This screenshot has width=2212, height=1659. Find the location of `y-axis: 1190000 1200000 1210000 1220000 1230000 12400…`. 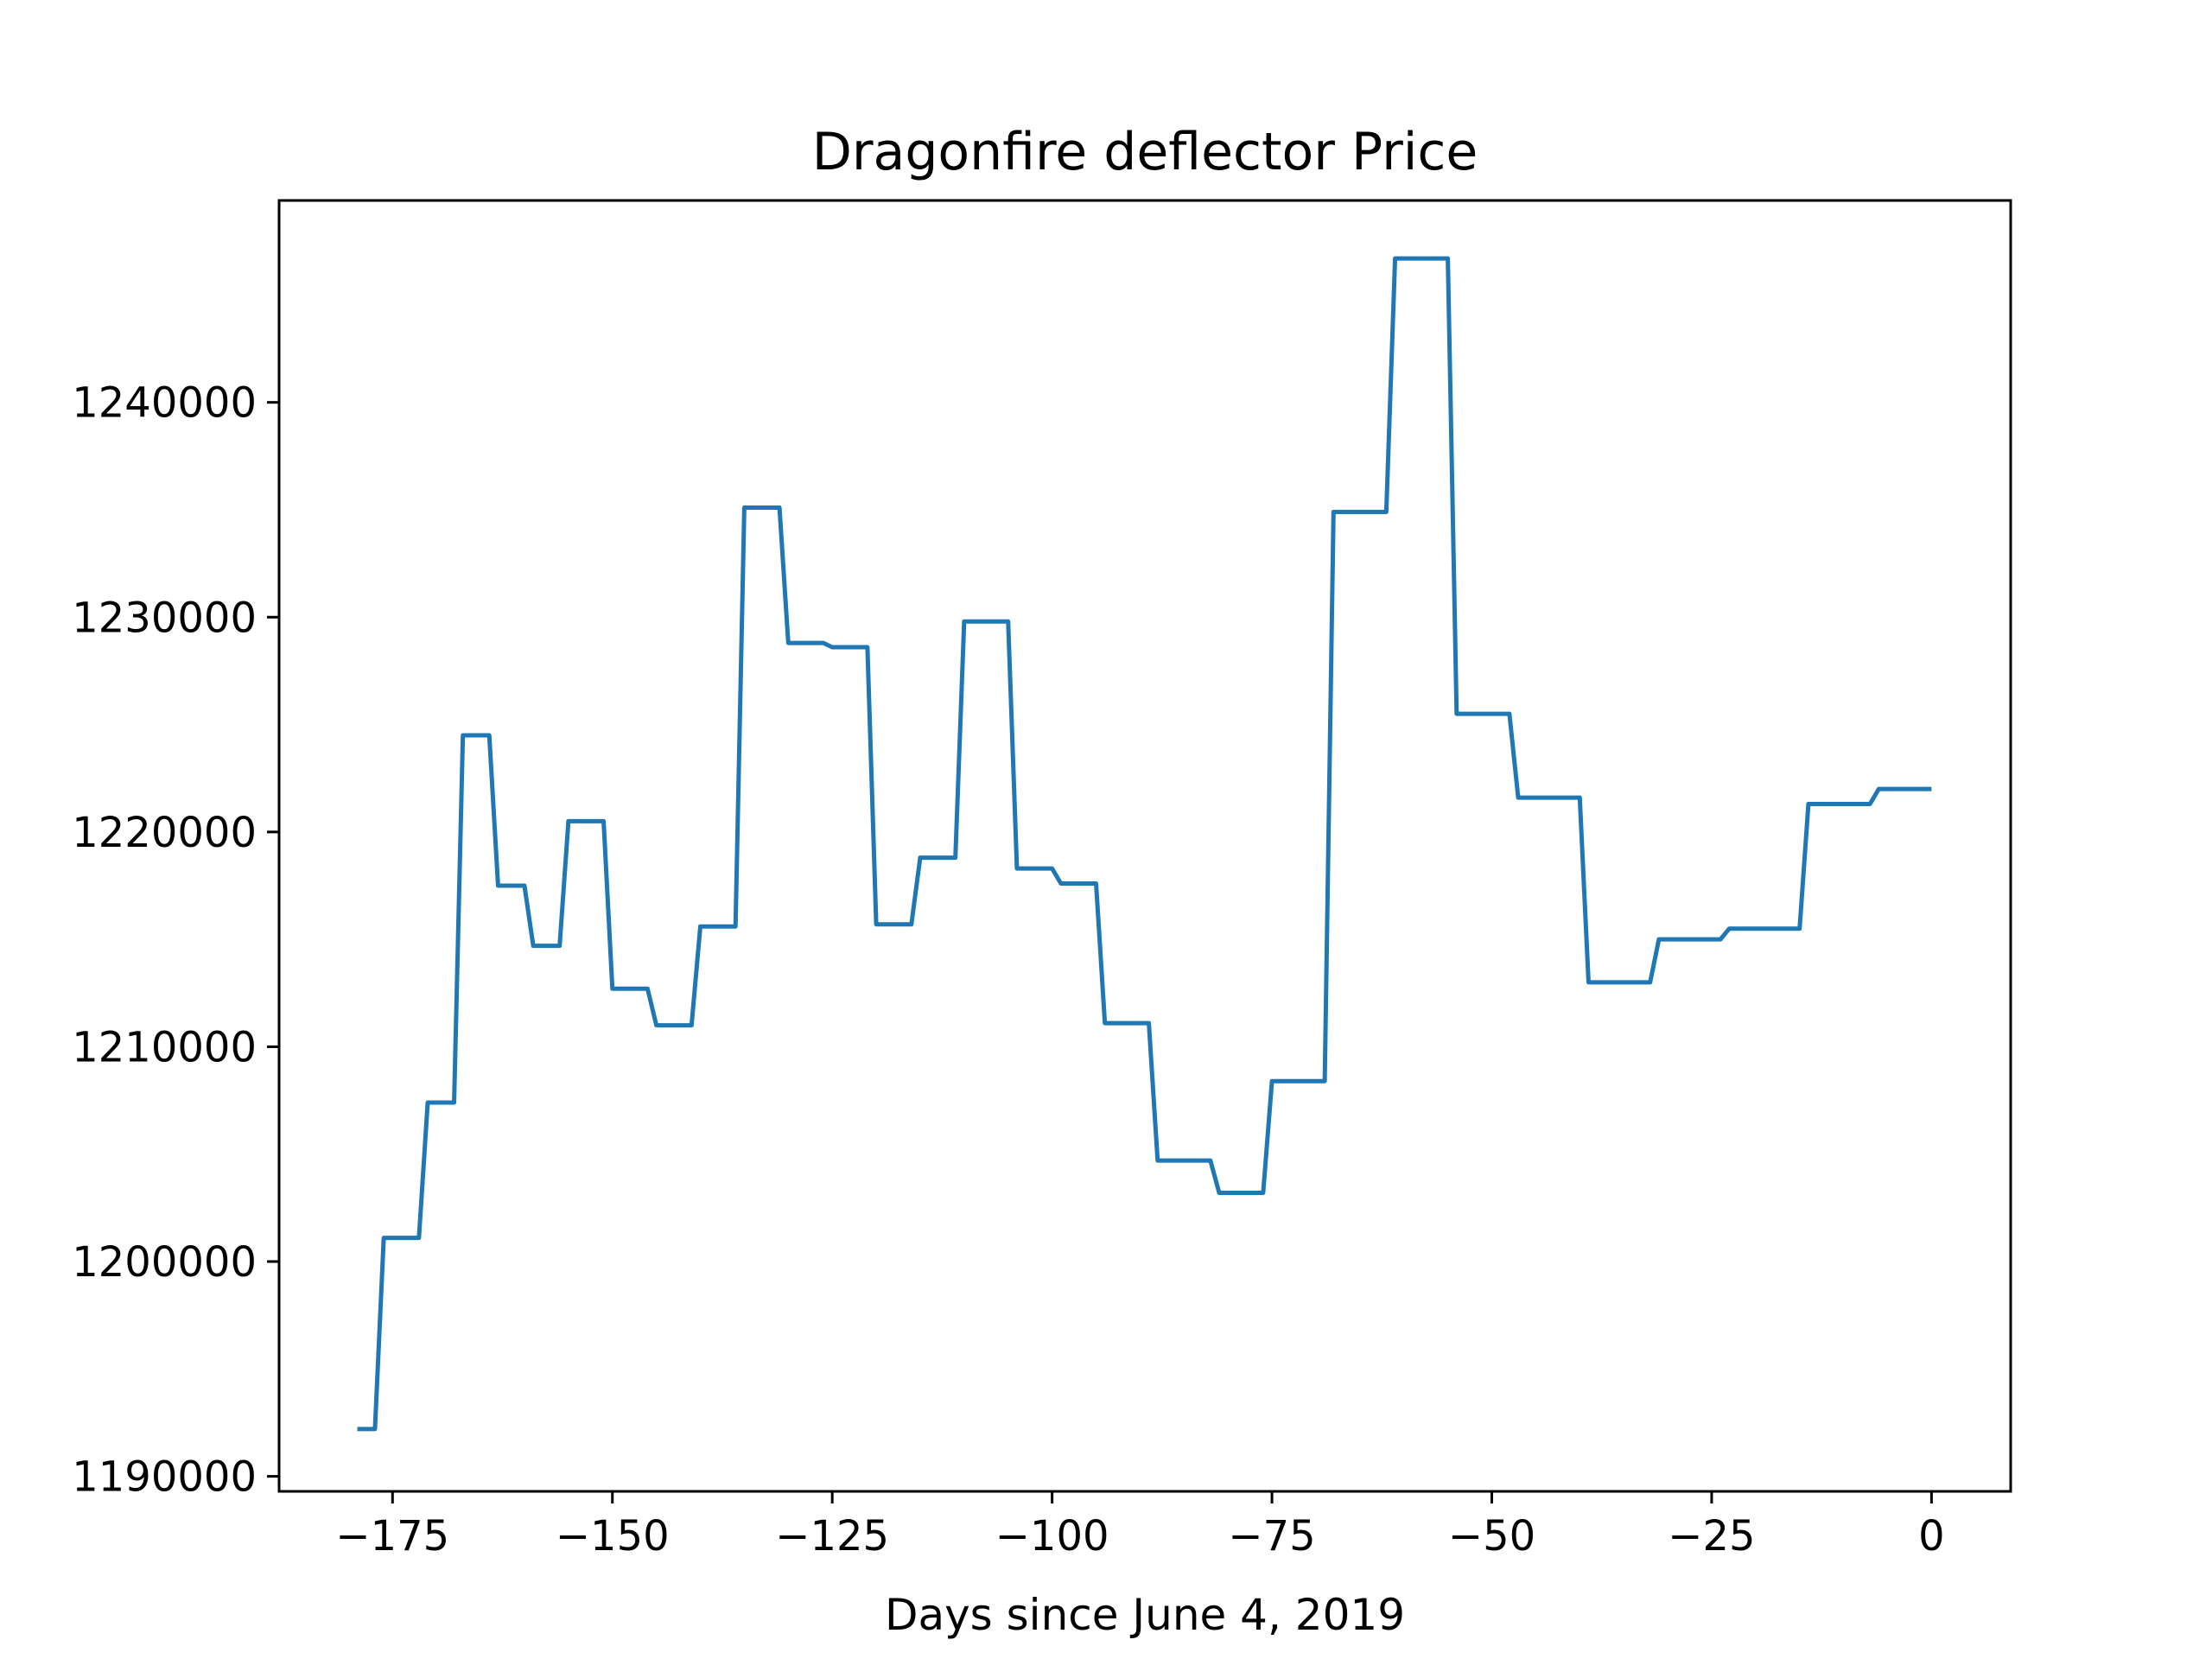

y-axis: 1190000 1200000 1210000 1220000 1230000 12400… is located at coordinates (175, 940).